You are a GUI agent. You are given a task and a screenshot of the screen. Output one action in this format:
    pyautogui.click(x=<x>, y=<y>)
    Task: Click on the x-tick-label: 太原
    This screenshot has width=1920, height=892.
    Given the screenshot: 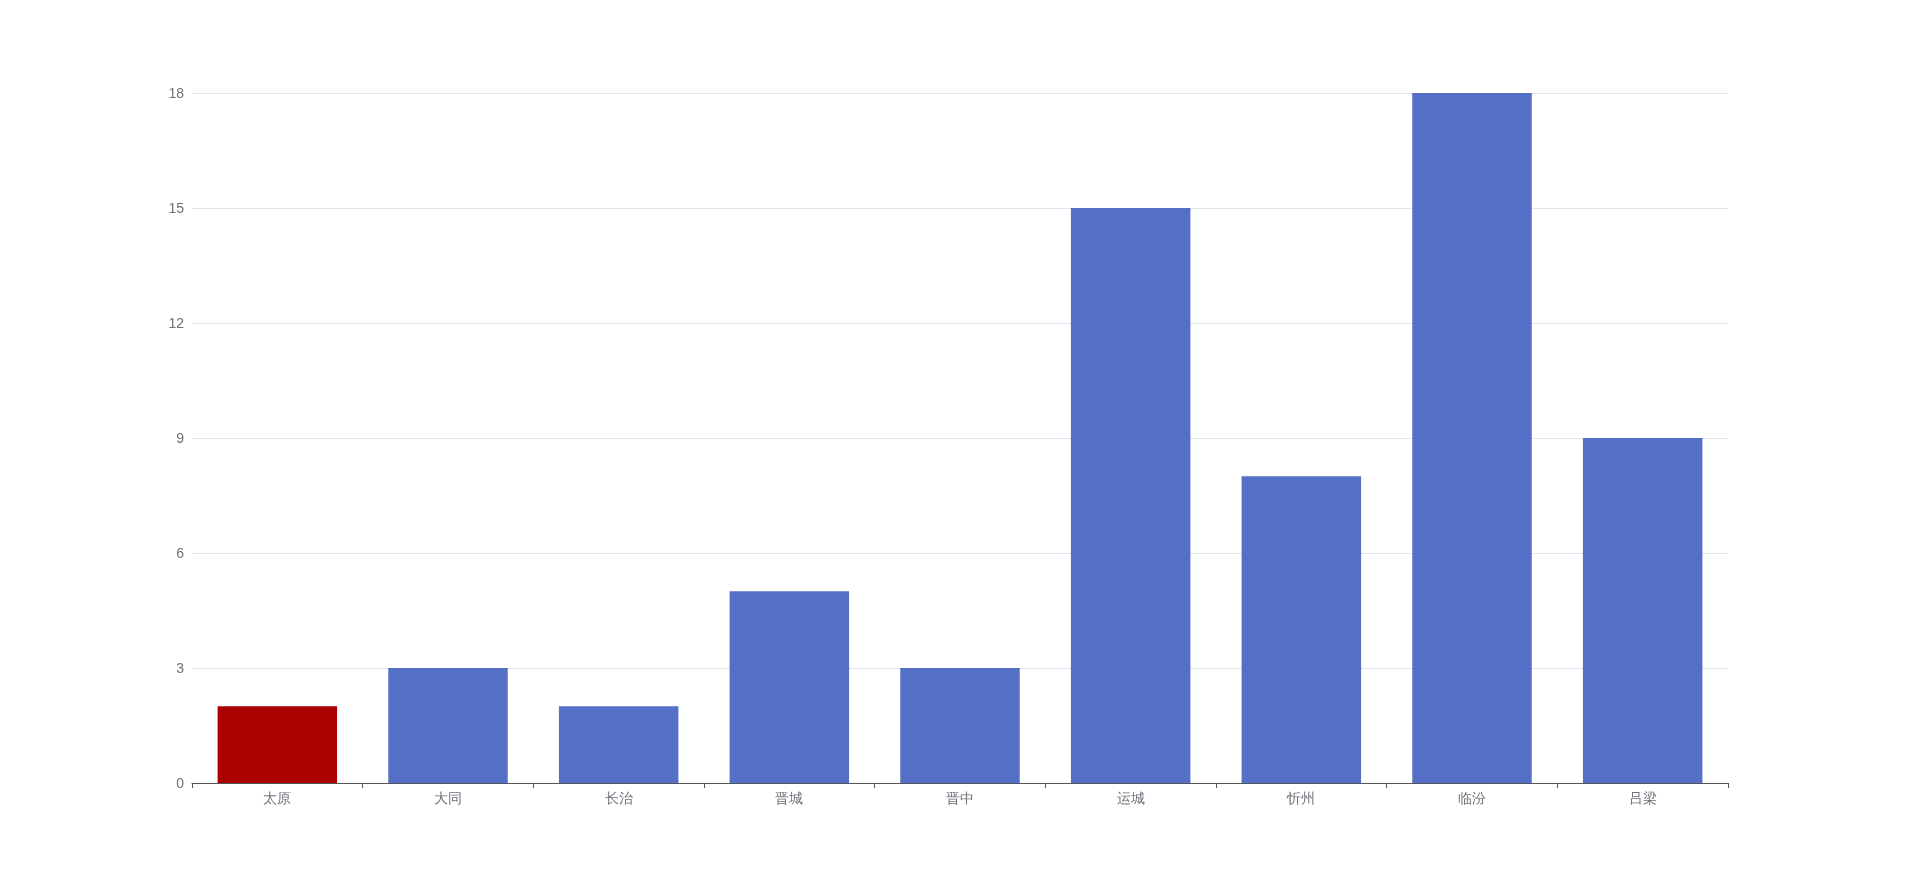 What is the action you would take?
    pyautogui.click(x=277, y=798)
    